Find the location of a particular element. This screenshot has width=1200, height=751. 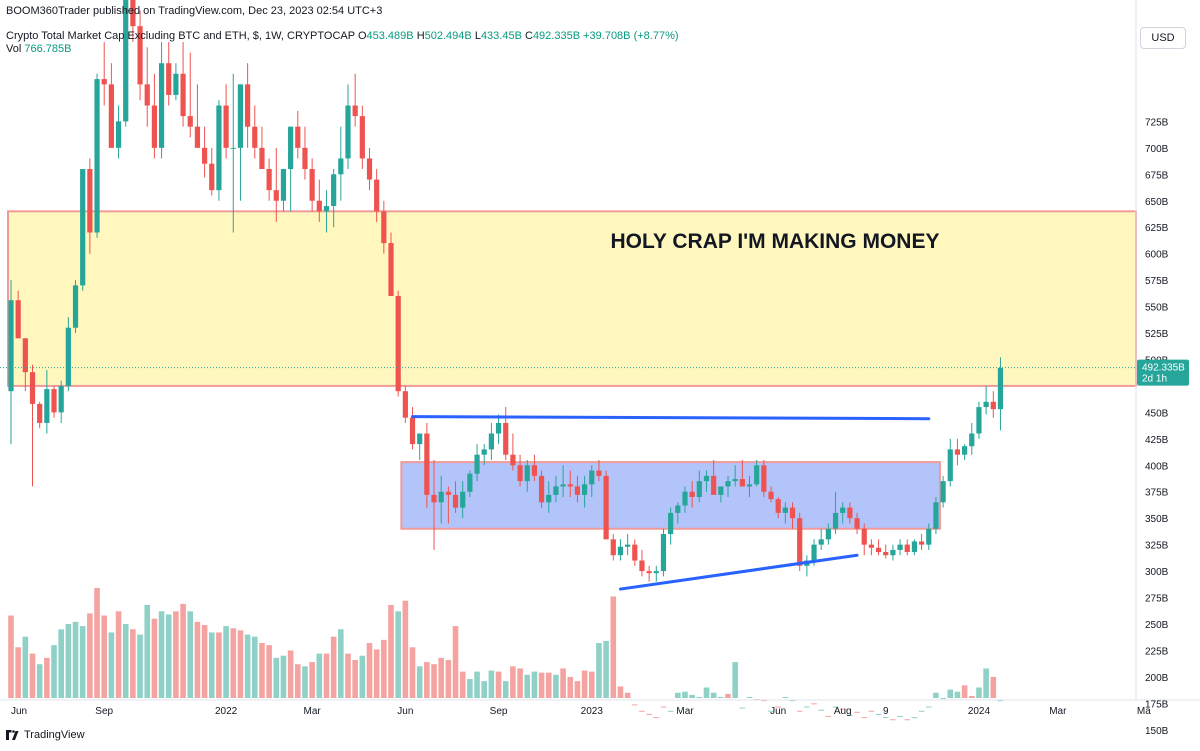

footer-brand: TradingView is located at coordinates (45, 735).